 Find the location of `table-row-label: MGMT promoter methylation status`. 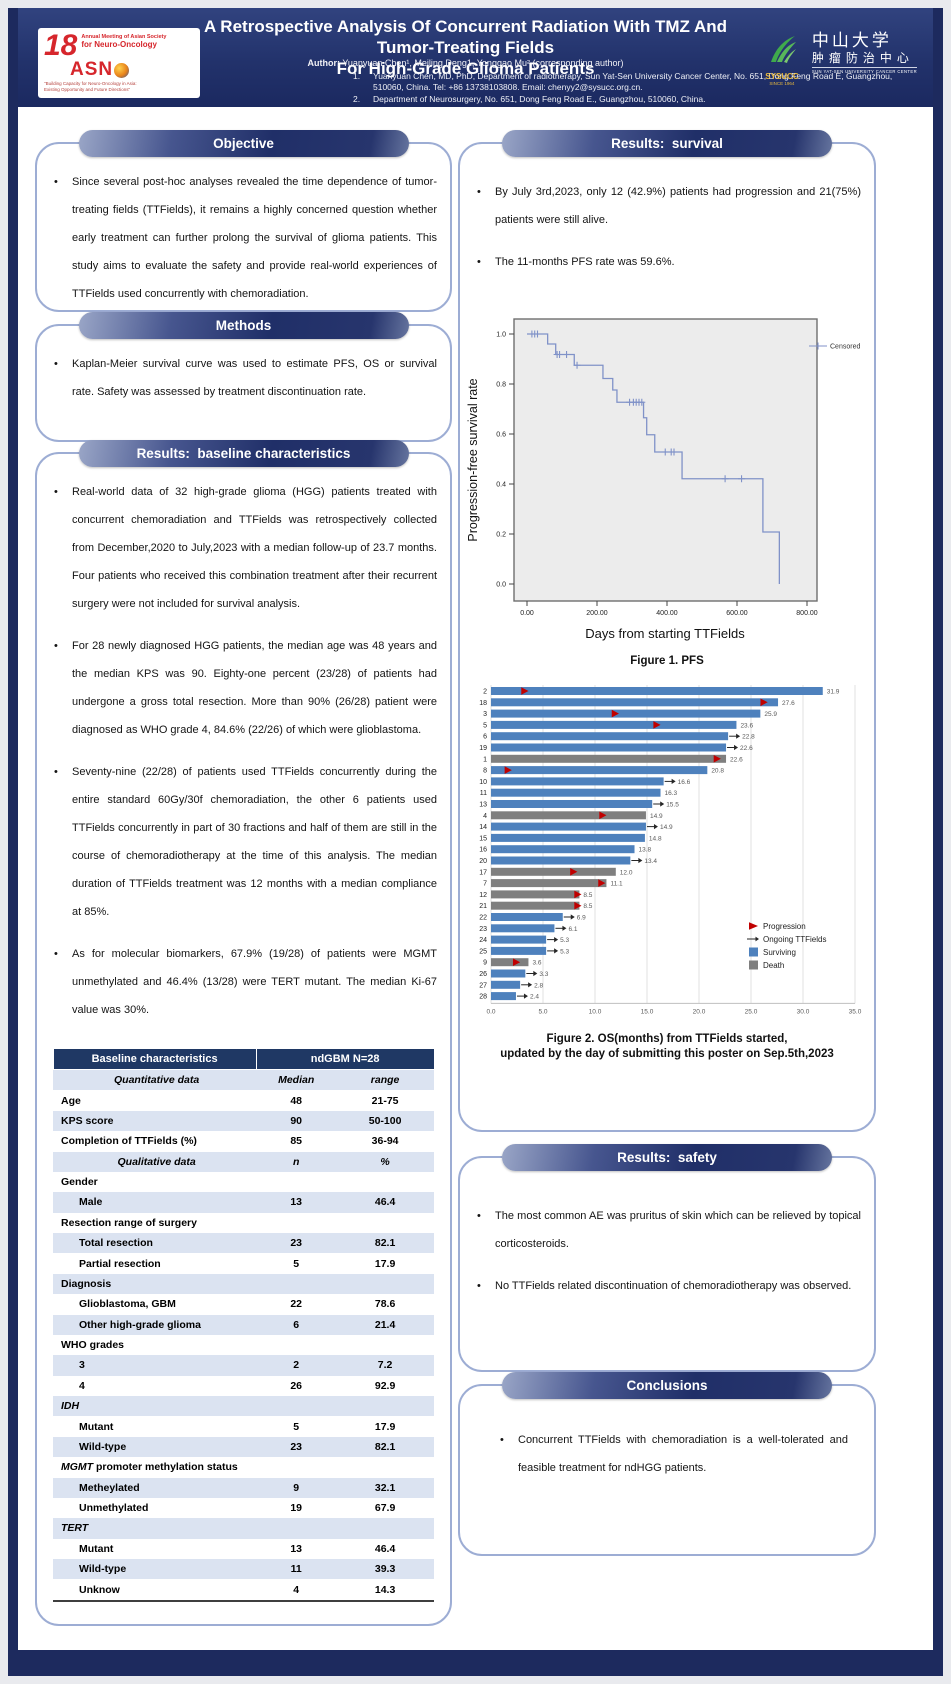

table-row-label: MGMT promoter methylation status is located at coordinates (149, 1467).